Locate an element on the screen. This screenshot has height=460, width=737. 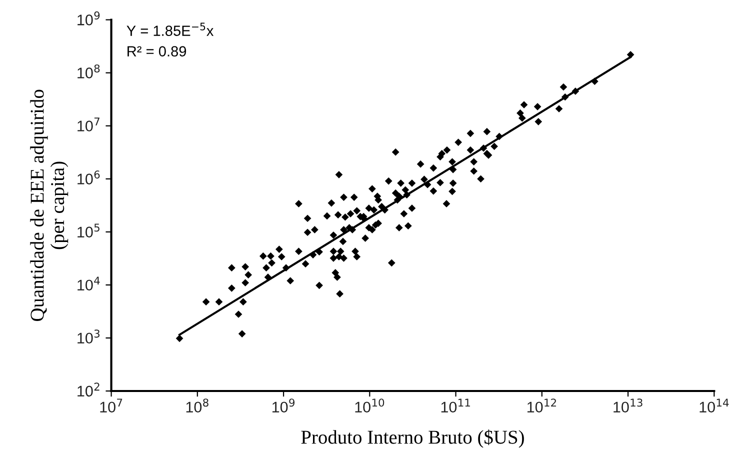
y-tick-label: 10$^{2}$ is located at coordinates (89, 389).